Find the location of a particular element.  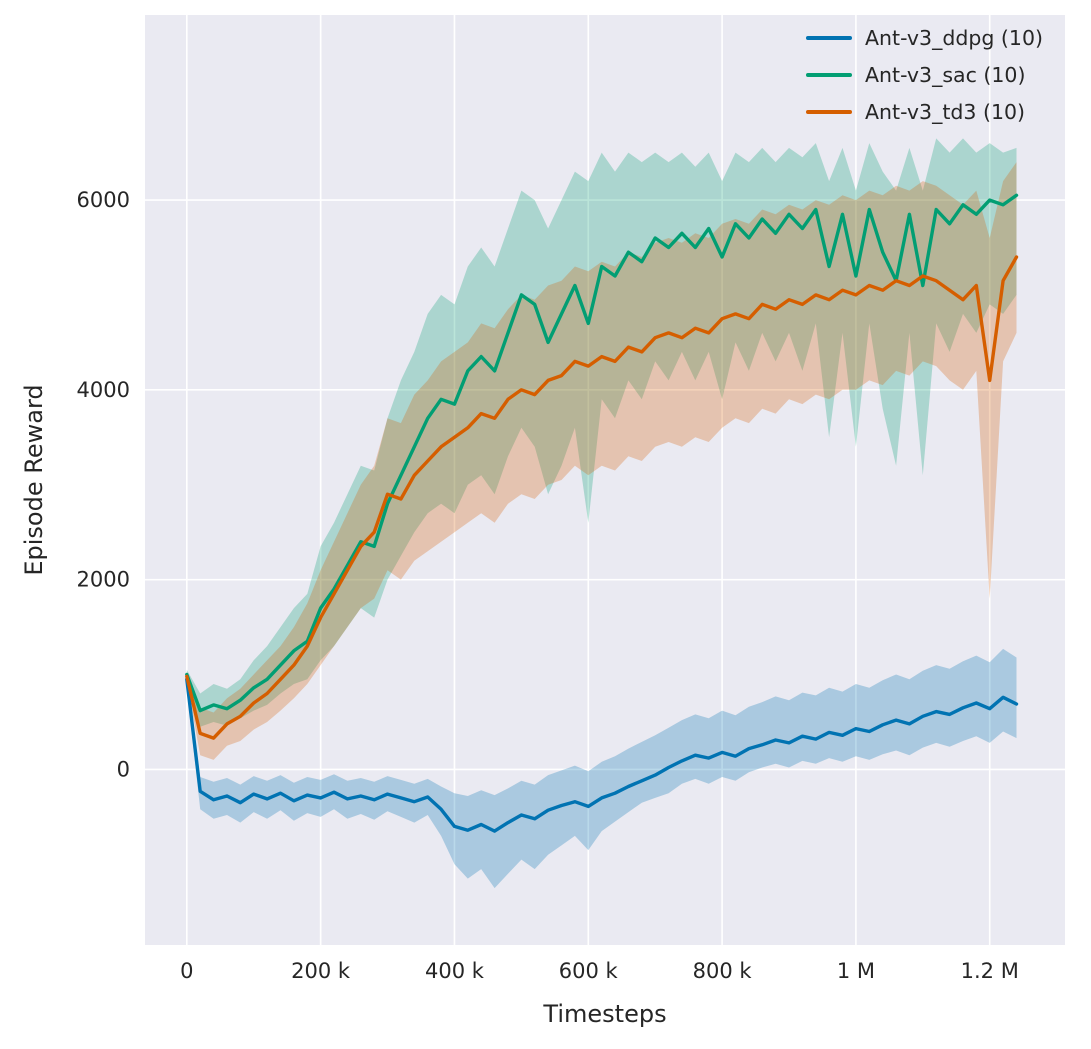

y-axis-label: Episode Reward is located at coordinates (34, 480).